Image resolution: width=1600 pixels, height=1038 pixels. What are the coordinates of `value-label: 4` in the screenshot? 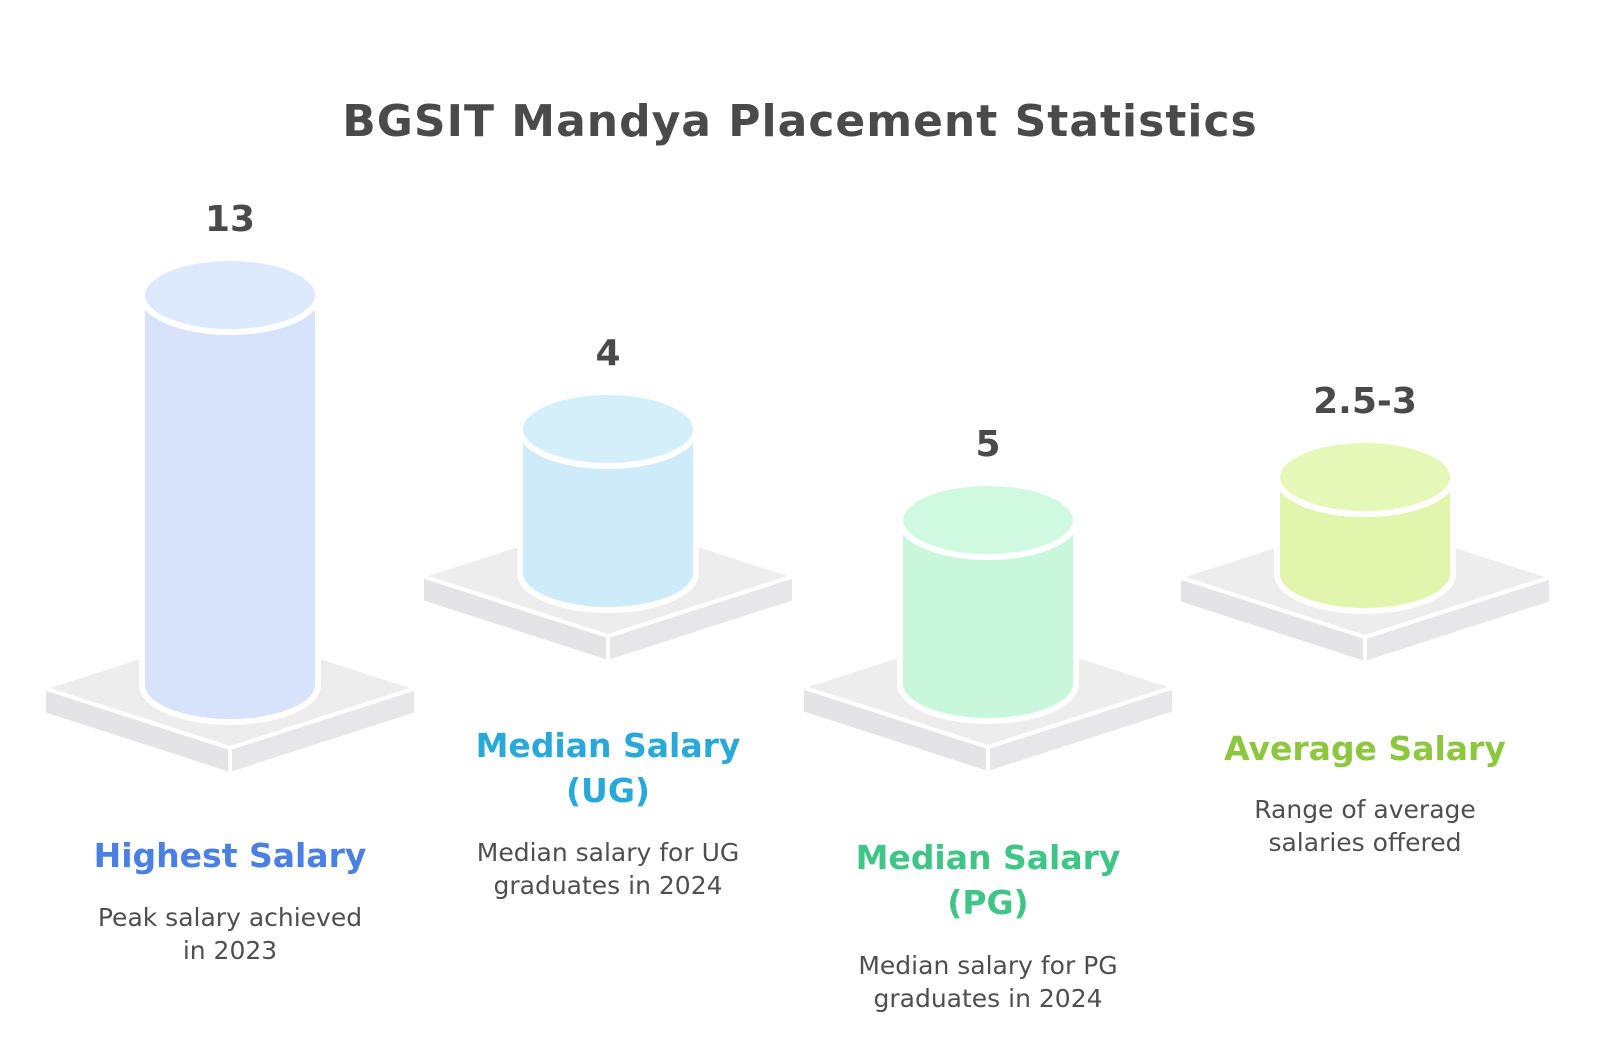 It's located at (608, 353).